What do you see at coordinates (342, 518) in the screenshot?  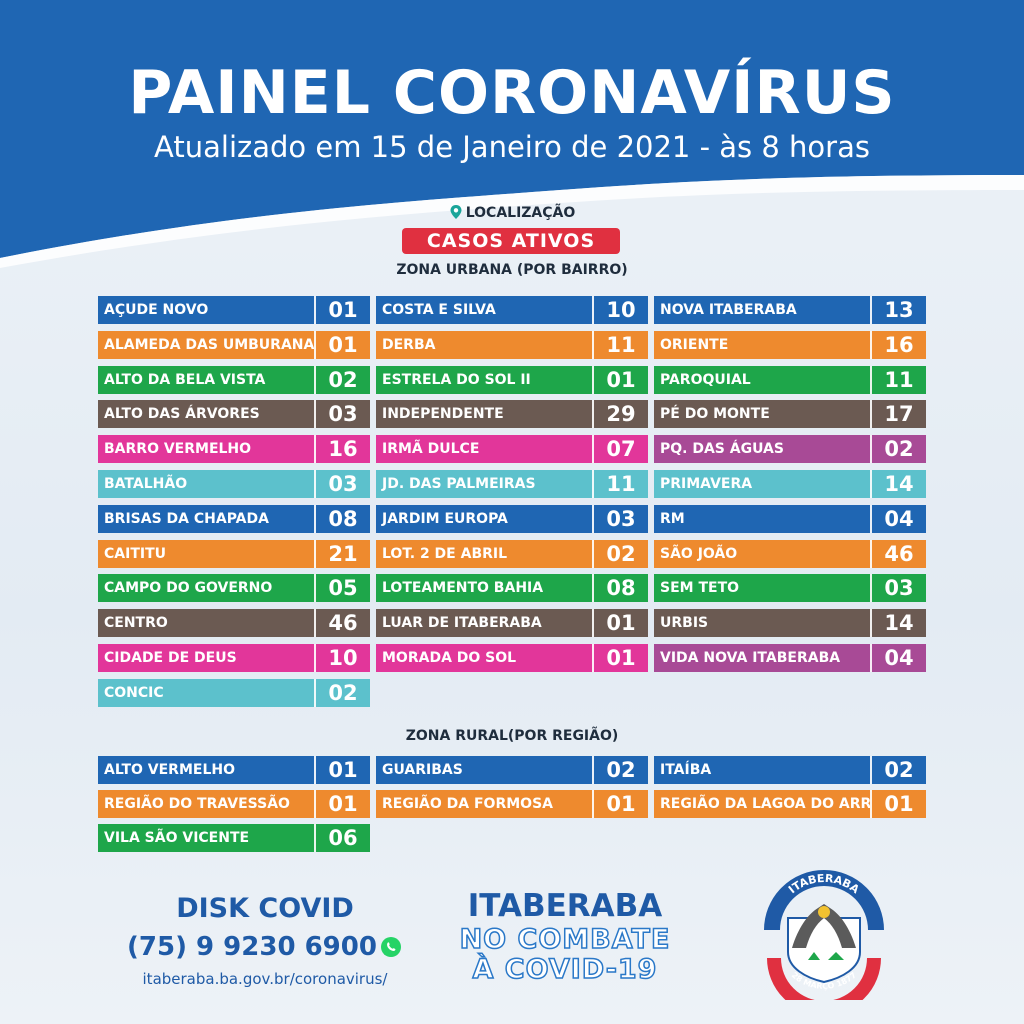 I see `urban-case-count: 08` at bounding box center [342, 518].